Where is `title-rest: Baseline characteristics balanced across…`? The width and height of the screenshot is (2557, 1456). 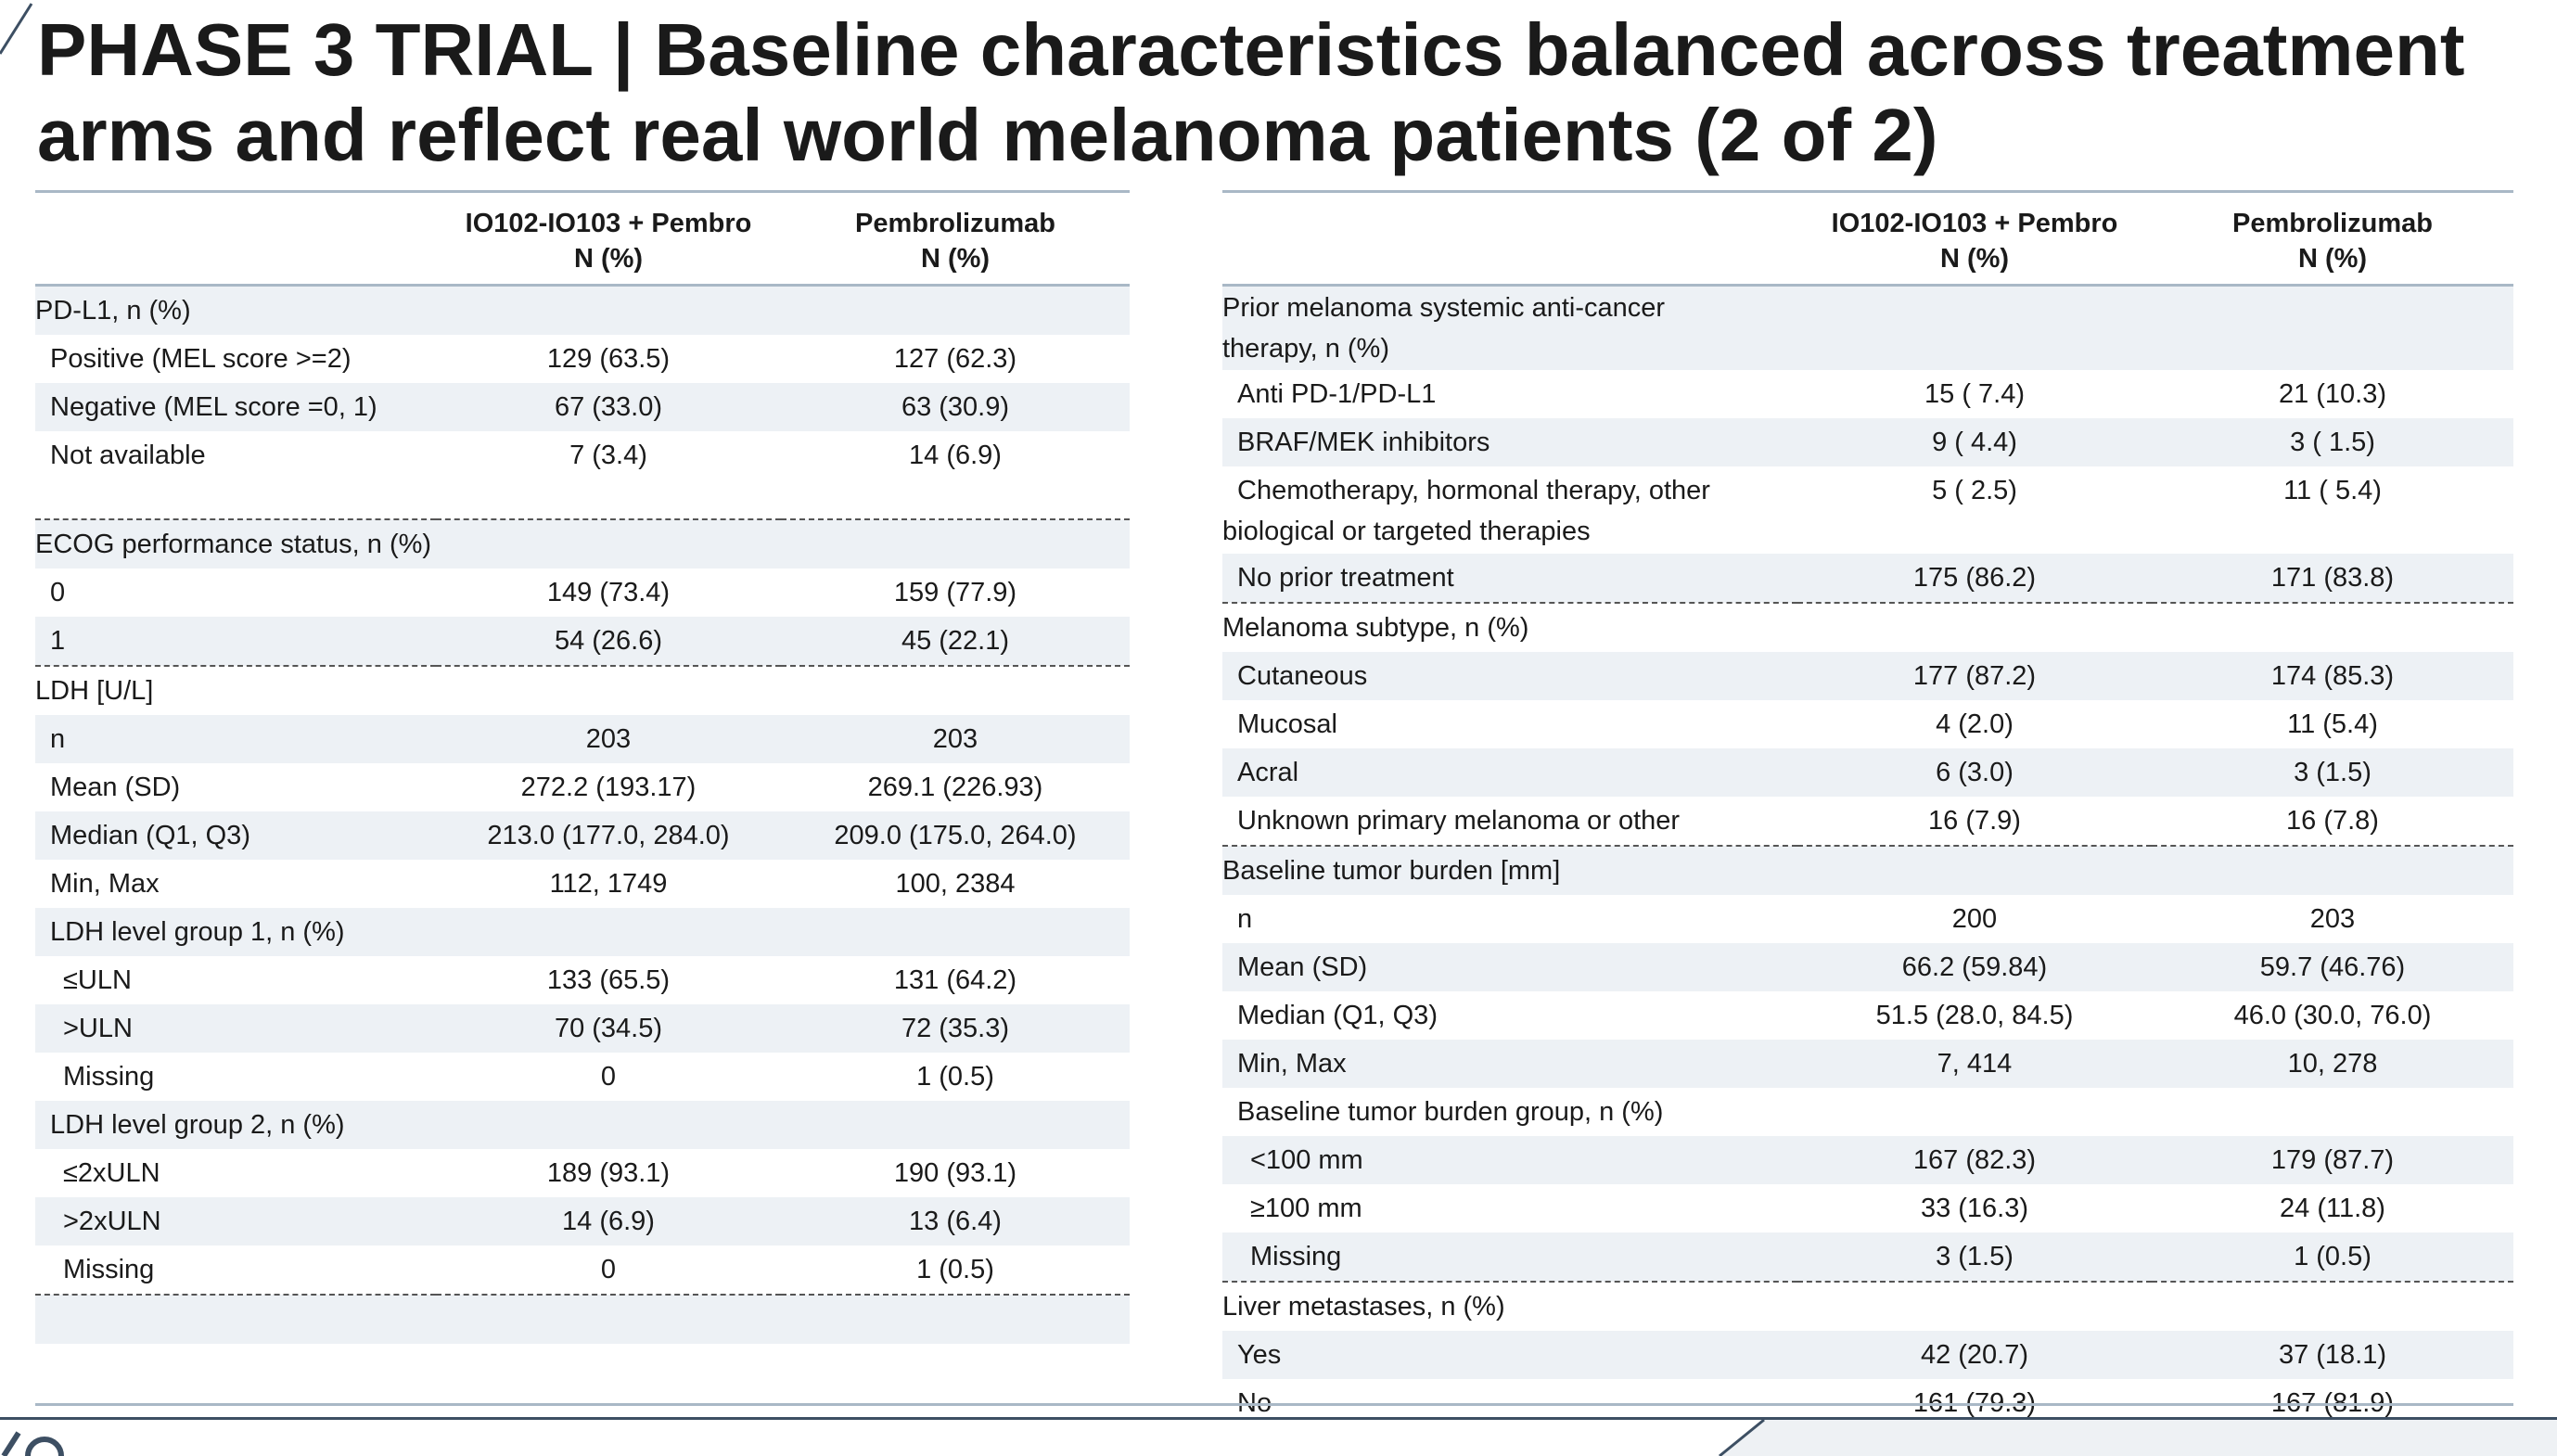 title-rest: Baseline characteristics balanced across… is located at coordinates (1251, 92).